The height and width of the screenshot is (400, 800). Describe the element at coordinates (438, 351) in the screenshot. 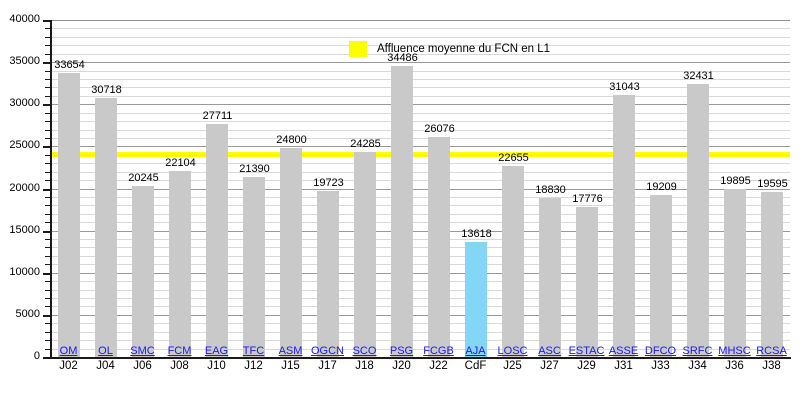

I see `x-label-team: FCGB` at that location.